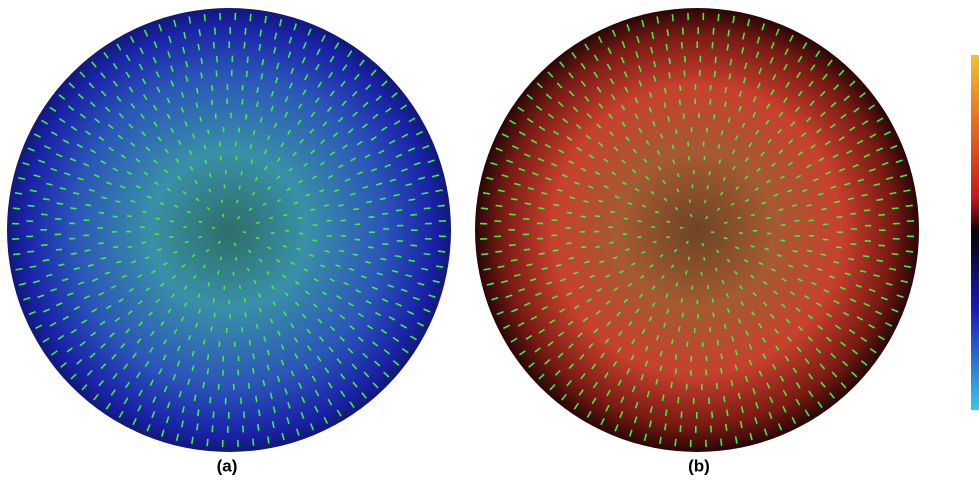 Image resolution: width=979 pixels, height=483 pixels. Describe the element at coordinates (975, 232) in the screenshot. I see `colorbar` at that location.